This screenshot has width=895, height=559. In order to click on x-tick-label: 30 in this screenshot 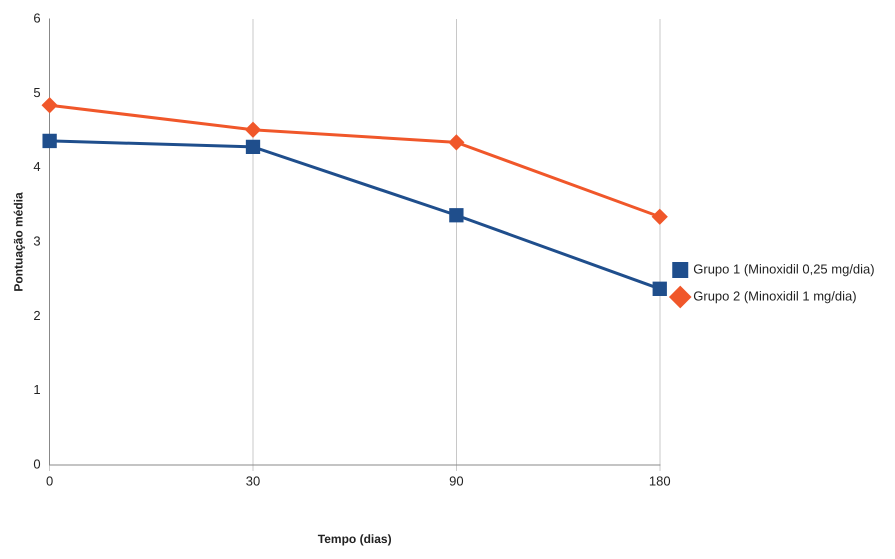, I will do `click(253, 480)`.